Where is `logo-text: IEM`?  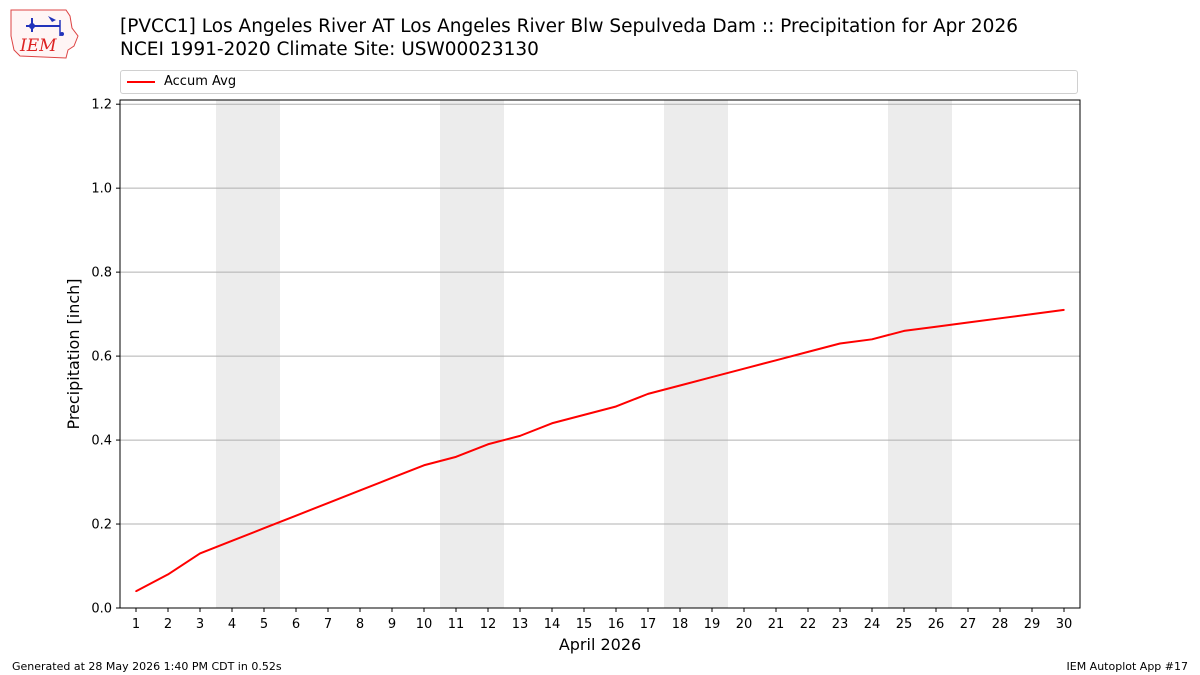 logo-text: IEM is located at coordinates (38, 46).